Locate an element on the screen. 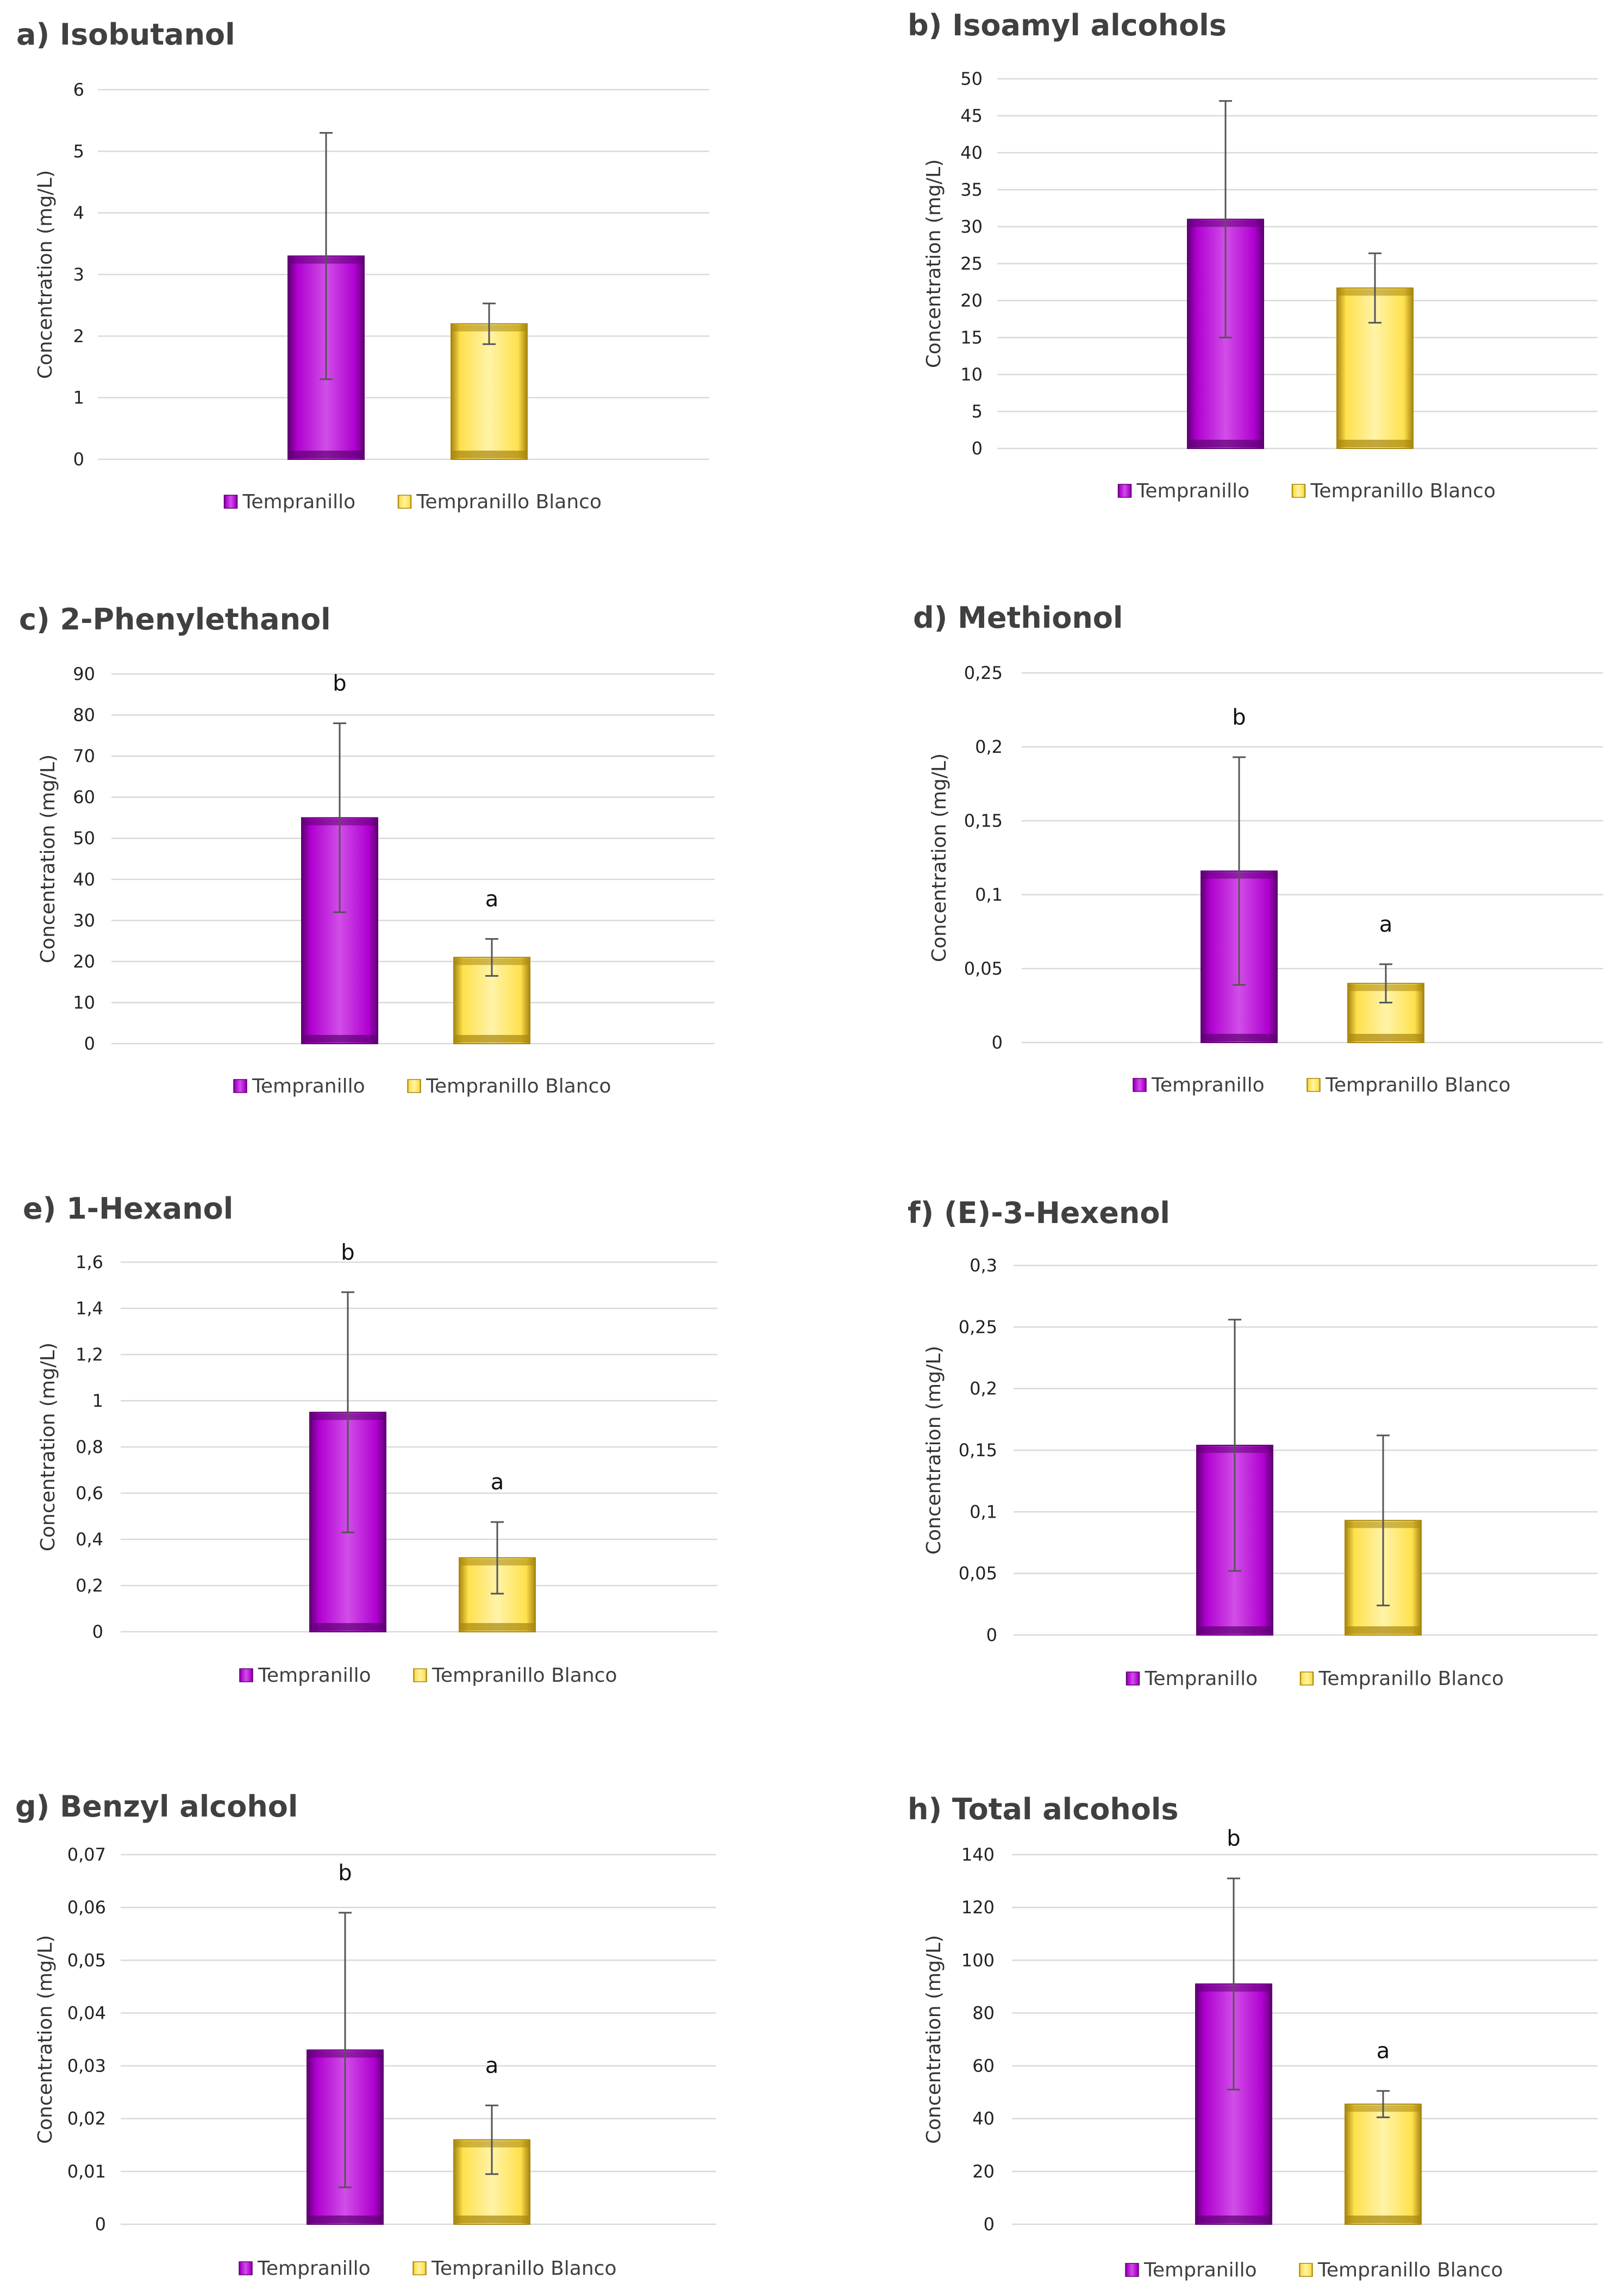 The image size is (1613, 2296). y-tick-label: 0,07 is located at coordinates (86, 1854).